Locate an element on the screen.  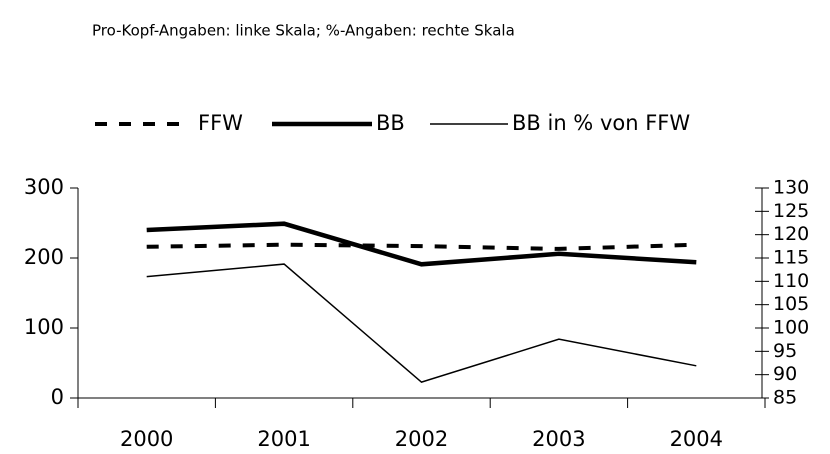
x-tick-label: 2004 is located at coordinates (696, 439).